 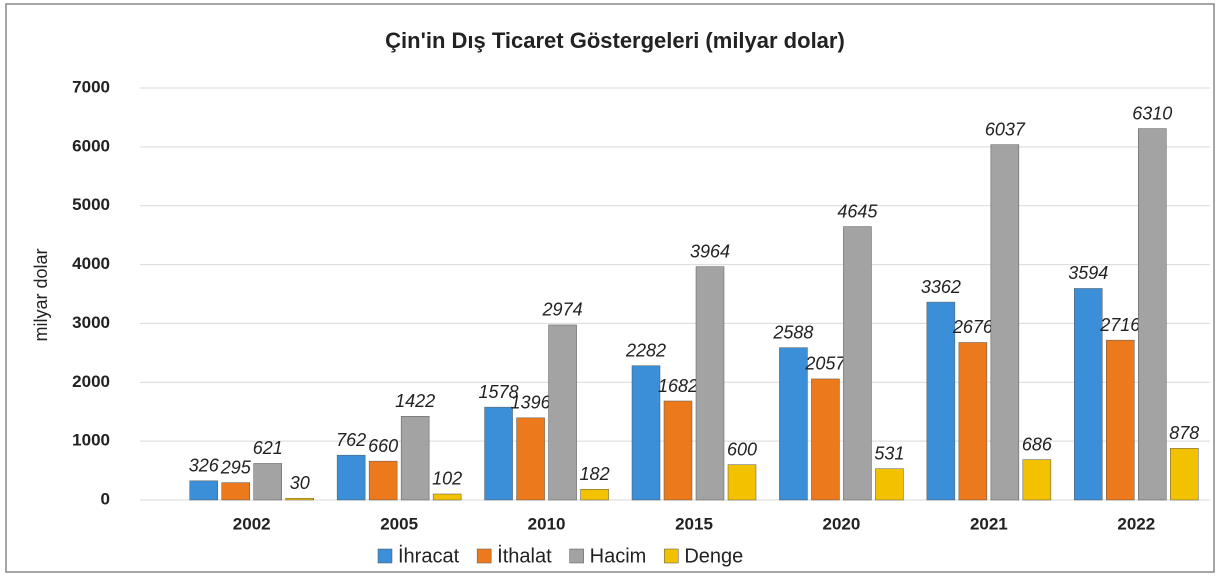 What do you see at coordinates (91, 322) in the screenshot?
I see `y-tick-label: 3000` at bounding box center [91, 322].